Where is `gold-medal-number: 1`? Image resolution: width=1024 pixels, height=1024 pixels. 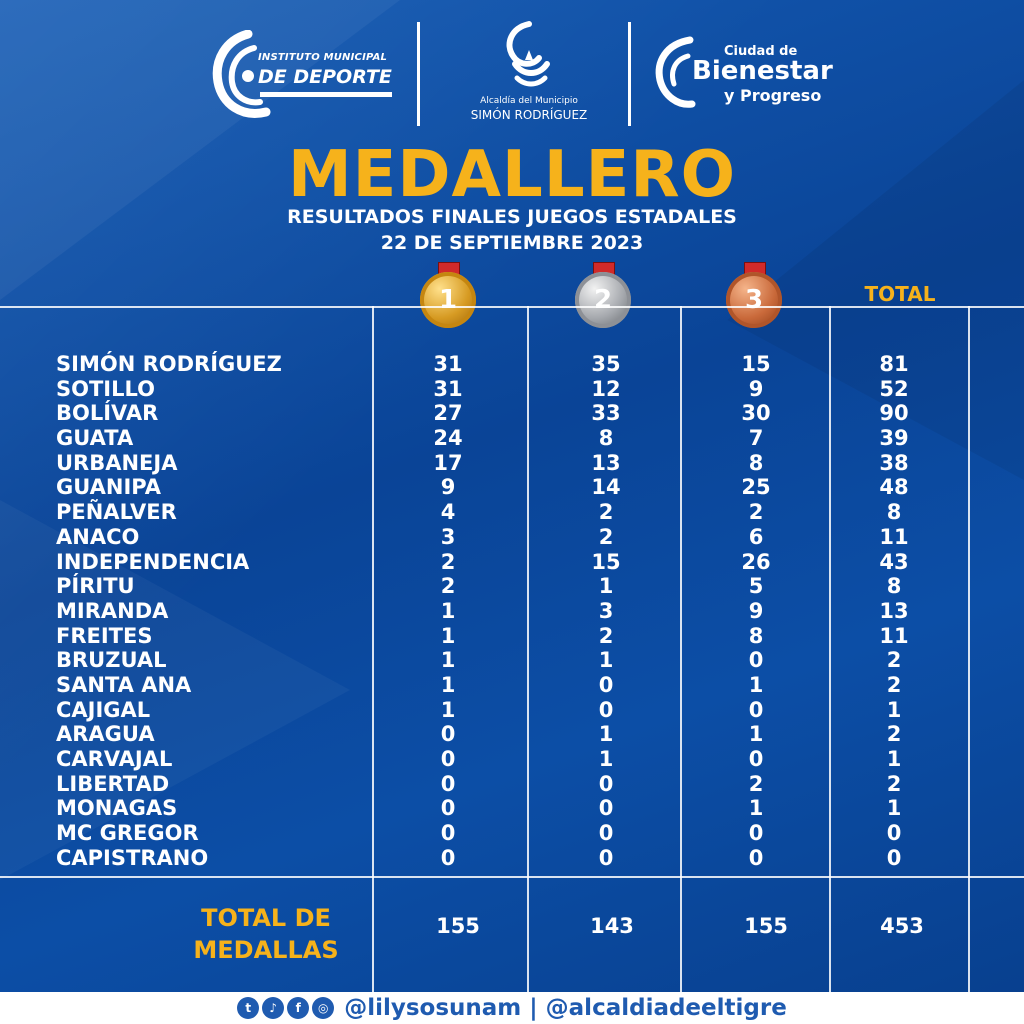 gold-medal-number: 1 is located at coordinates (448, 300).